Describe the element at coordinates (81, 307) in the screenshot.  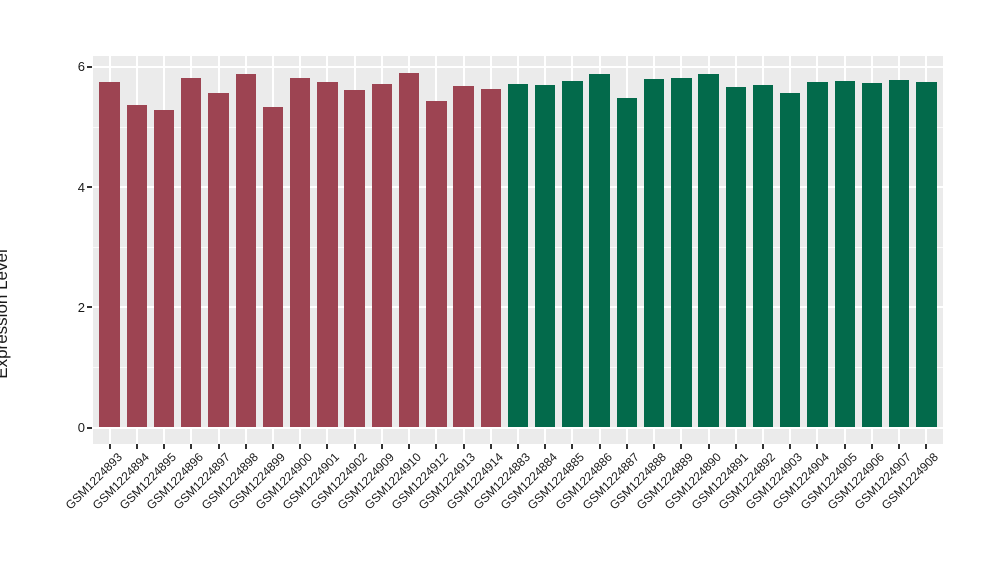
I see `y-tick-label: 2` at that location.